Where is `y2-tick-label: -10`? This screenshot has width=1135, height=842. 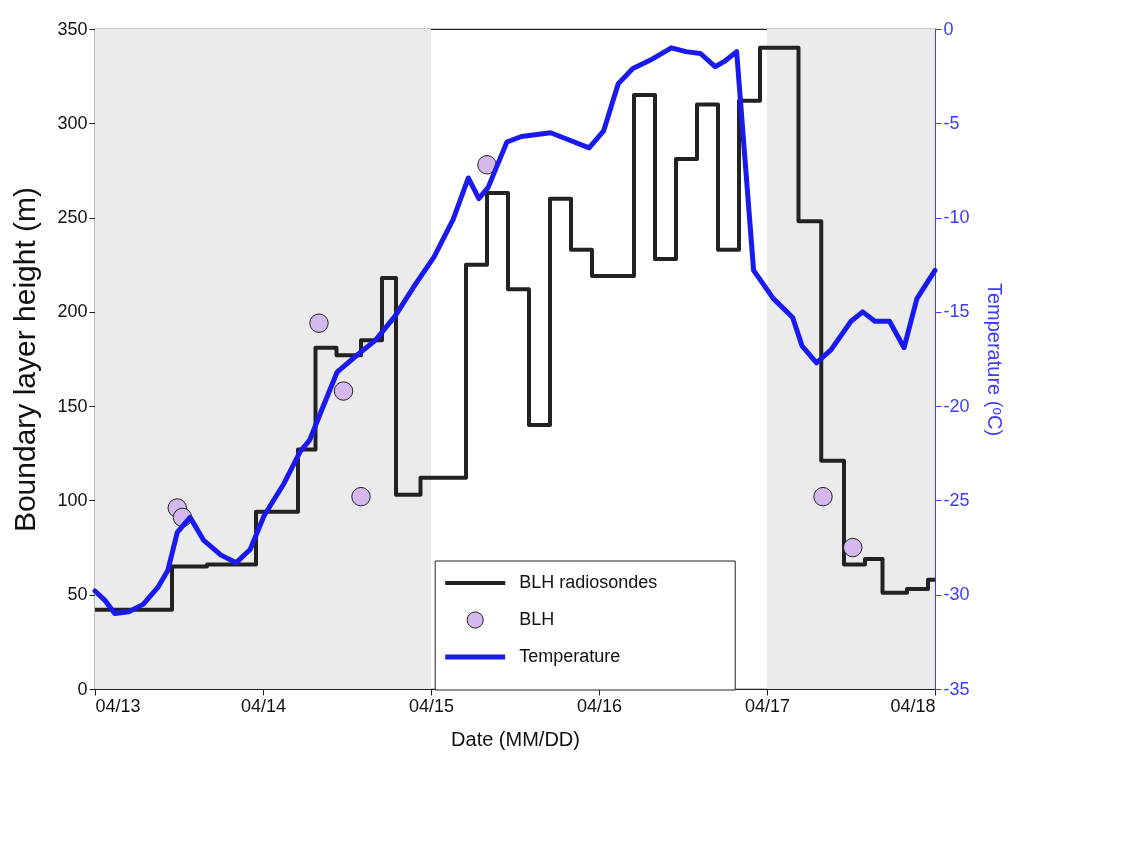
y2-tick-label: -10 is located at coordinates (956, 217).